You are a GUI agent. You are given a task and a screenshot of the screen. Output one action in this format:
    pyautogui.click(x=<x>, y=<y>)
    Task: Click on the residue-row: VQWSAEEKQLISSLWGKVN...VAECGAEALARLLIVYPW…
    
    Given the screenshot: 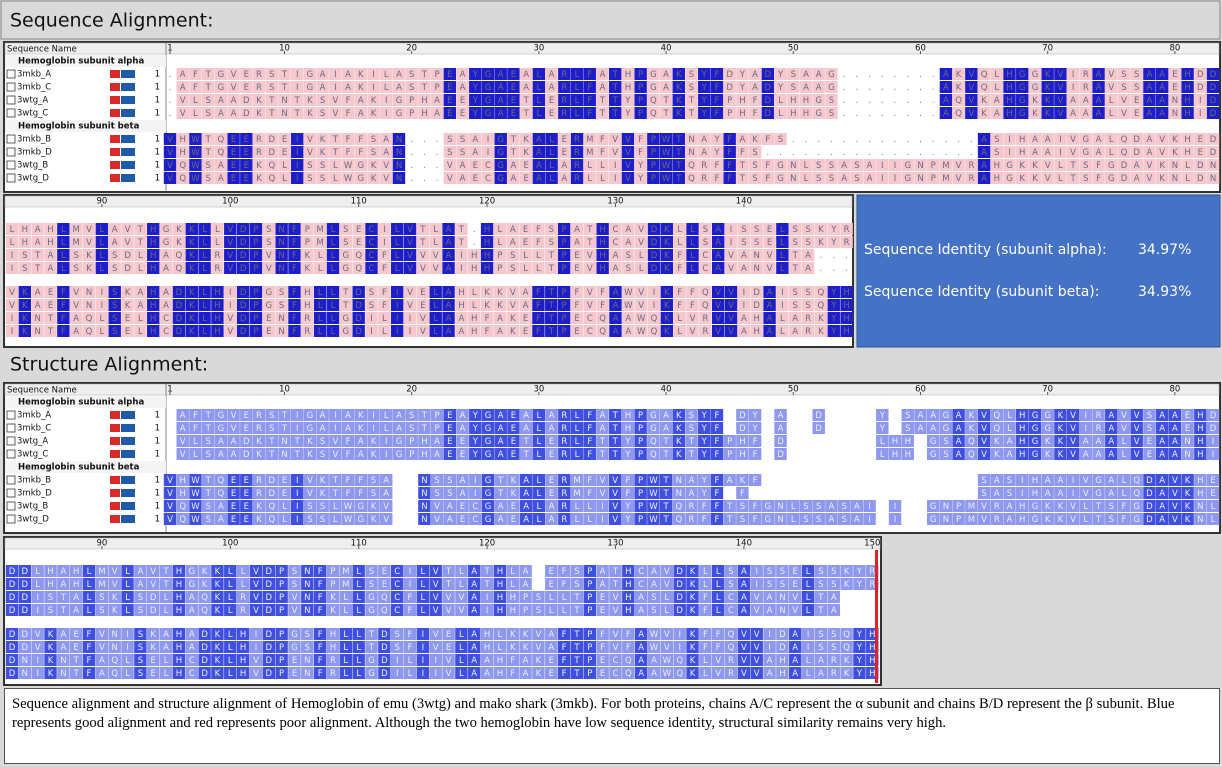 What is the action you would take?
    pyautogui.click(x=691, y=179)
    